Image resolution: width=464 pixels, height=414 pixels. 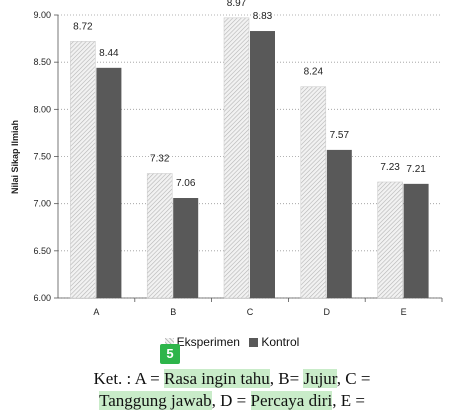 I want to click on y-tick-label: 8.00, so click(x=42, y=109).